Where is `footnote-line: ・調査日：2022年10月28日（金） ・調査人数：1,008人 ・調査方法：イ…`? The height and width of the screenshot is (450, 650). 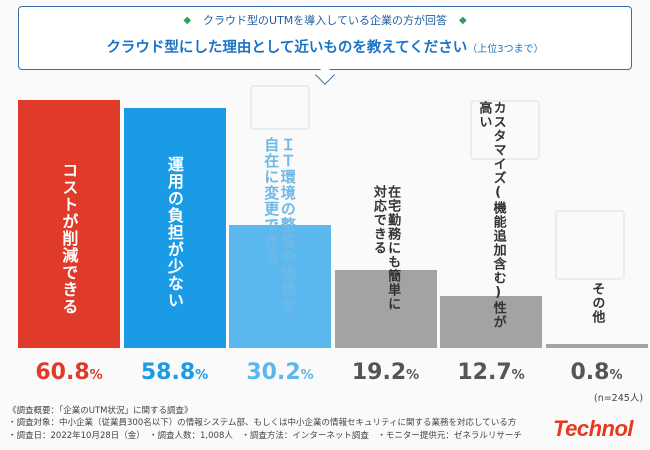 footnote-line: ・調査日：2022年10月28日（金） ・調査人数：1,008人 ・調査方法：イ… is located at coordinates (265, 435).